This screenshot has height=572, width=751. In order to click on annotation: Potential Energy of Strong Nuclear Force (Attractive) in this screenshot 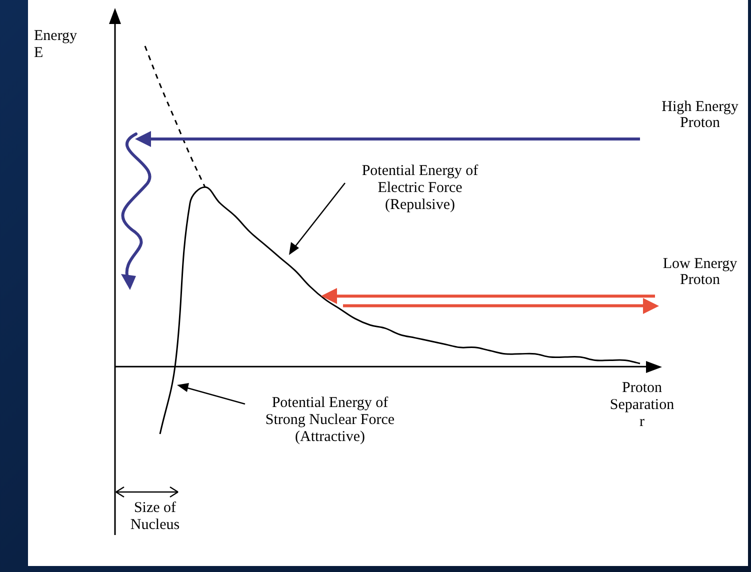, I will do `click(330, 420)`.